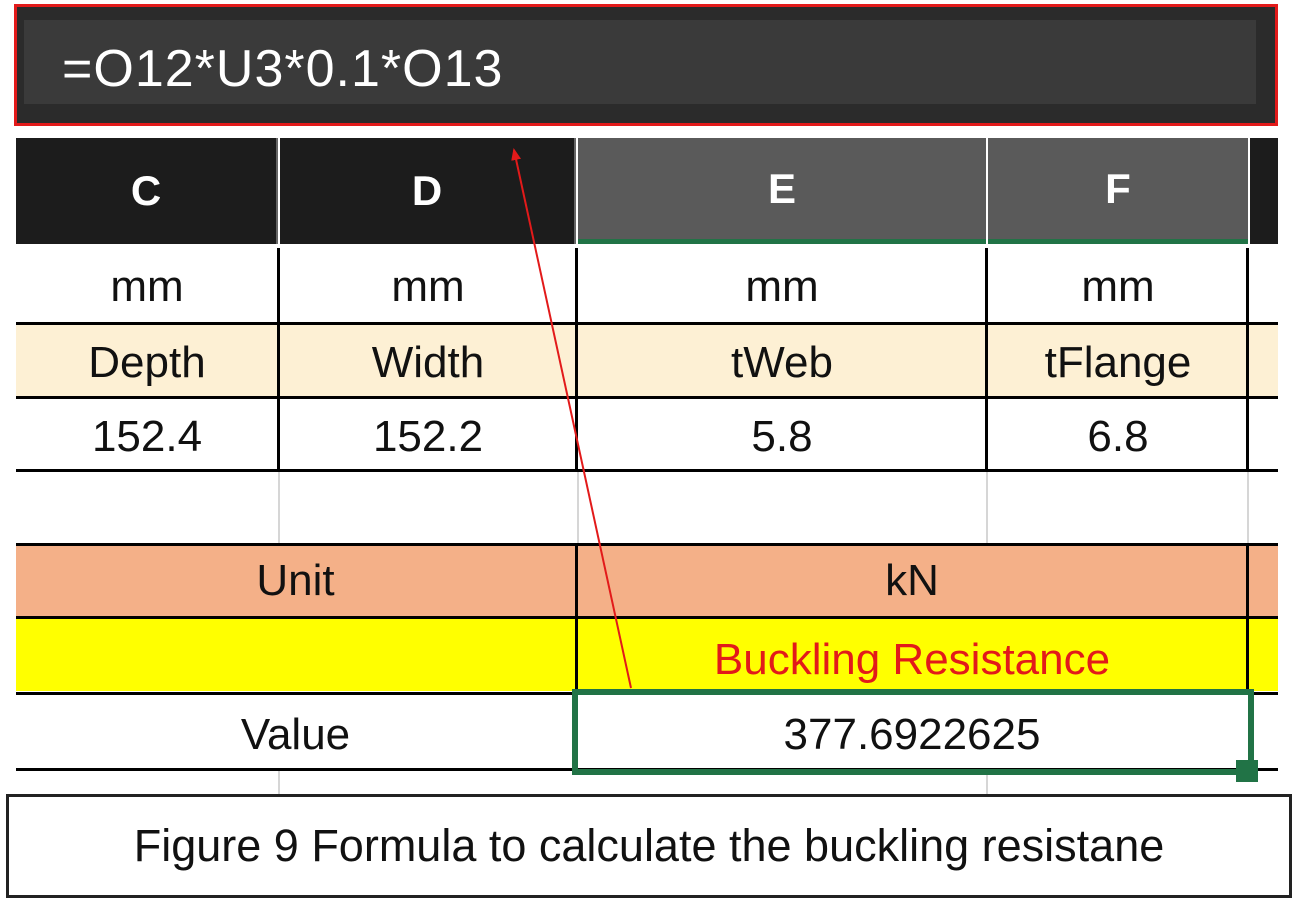  What do you see at coordinates (428, 436) in the screenshot?
I see `cell-value-width: 152.2` at bounding box center [428, 436].